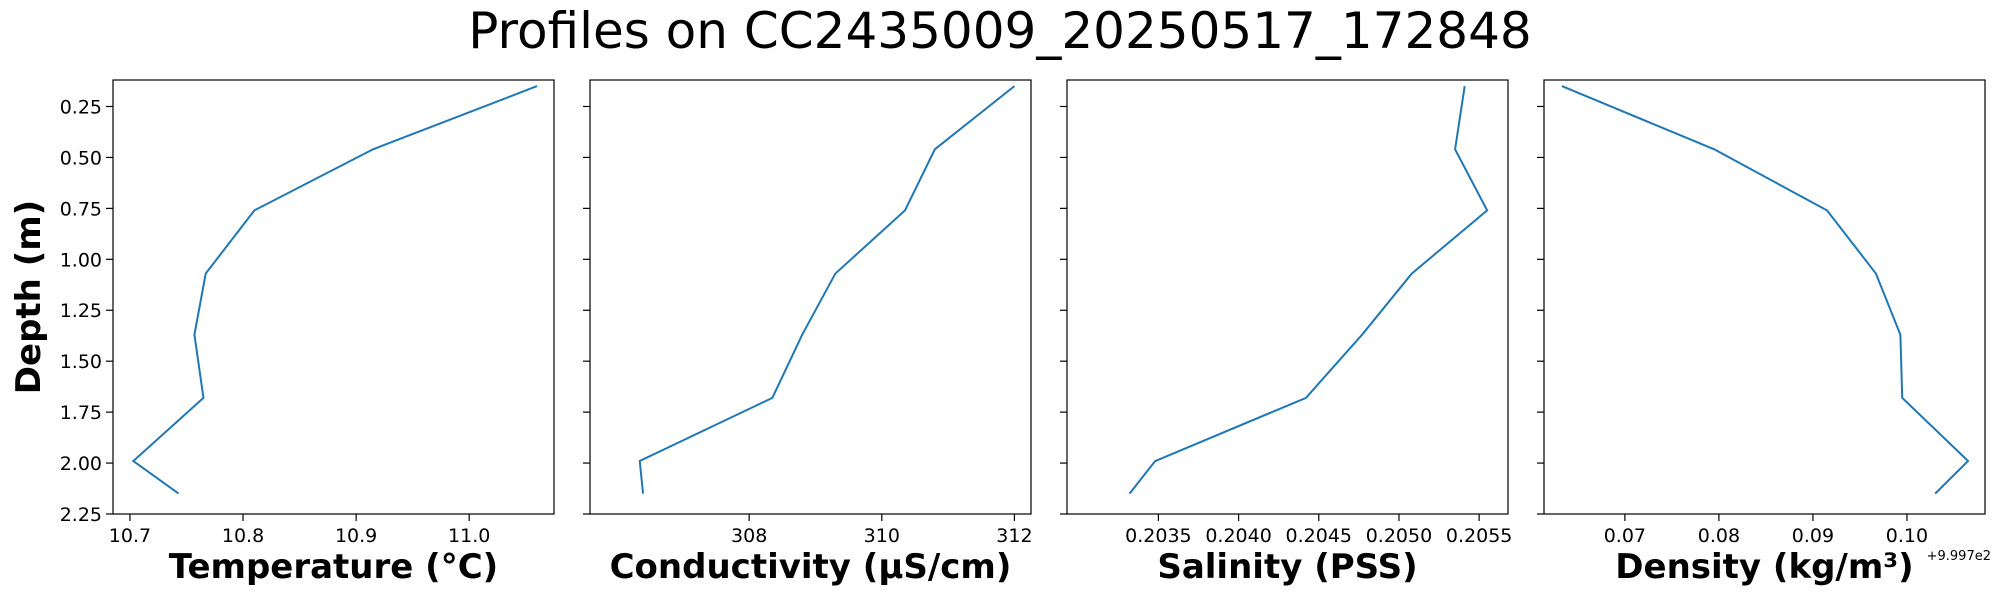 This screenshot has width=2000, height=600. What do you see at coordinates (469, 536) in the screenshot?
I see `x-tick-label: 11.0` at bounding box center [469, 536].